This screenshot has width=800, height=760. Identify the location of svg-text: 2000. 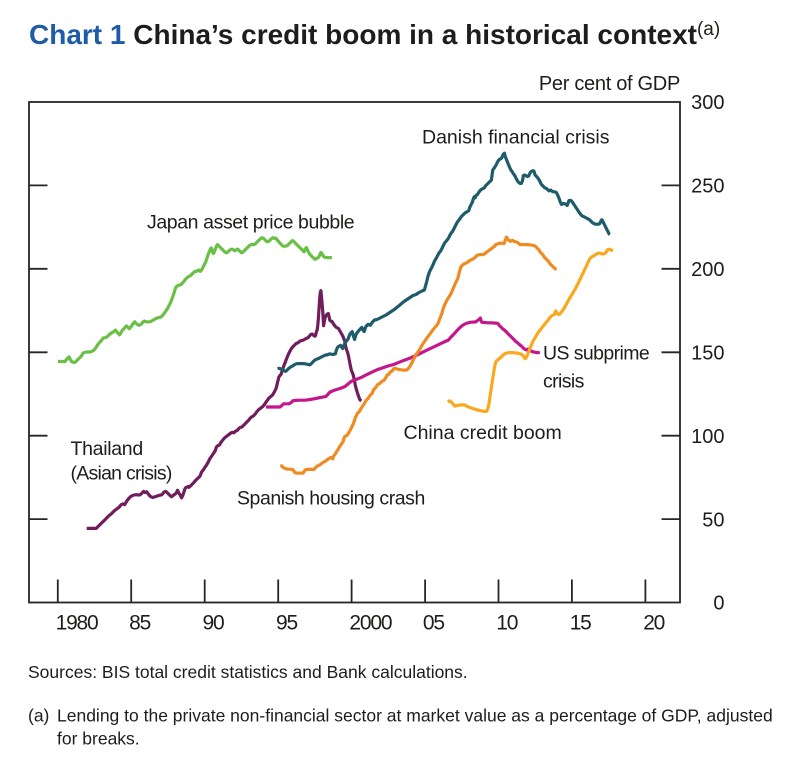
(370, 623).